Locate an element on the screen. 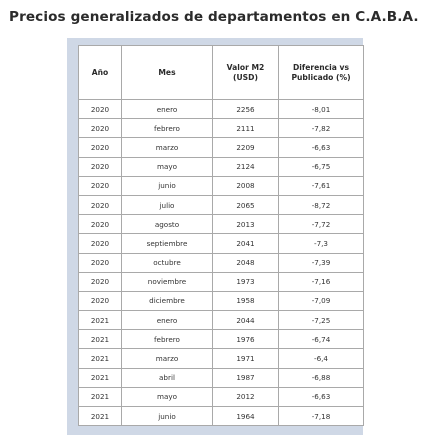 The height and width of the screenshot is (443, 426). cell-value: 2013 is located at coordinates (245, 224).